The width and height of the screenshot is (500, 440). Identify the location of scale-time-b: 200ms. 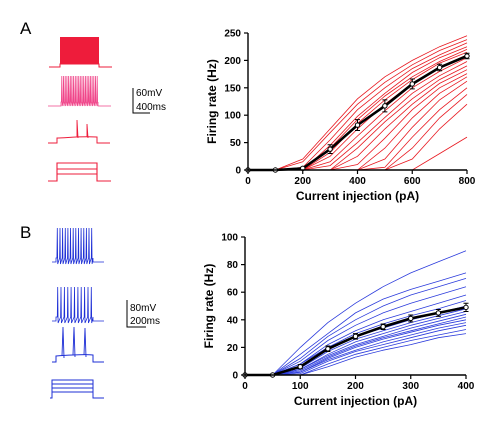
(145, 321).